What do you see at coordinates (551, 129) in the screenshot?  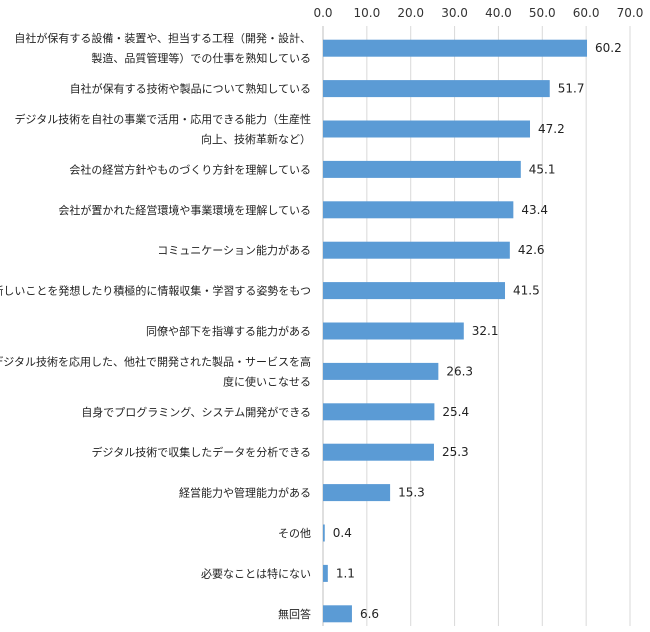 I see `value-label: 47.2` at bounding box center [551, 129].